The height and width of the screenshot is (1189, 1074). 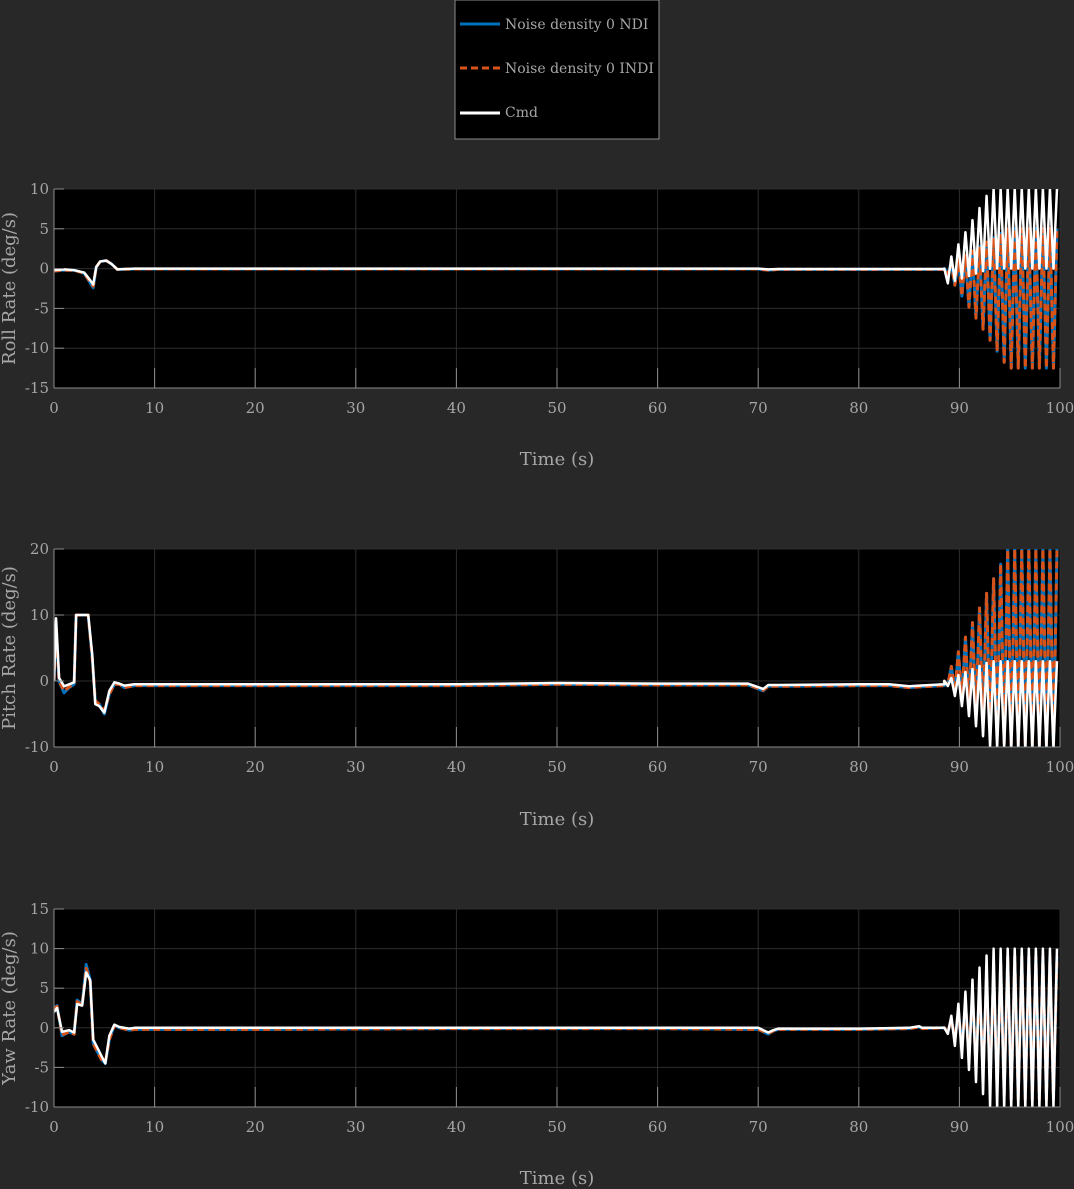 What do you see at coordinates (39, 909) in the screenshot?
I see `y-tick-label: 15` at bounding box center [39, 909].